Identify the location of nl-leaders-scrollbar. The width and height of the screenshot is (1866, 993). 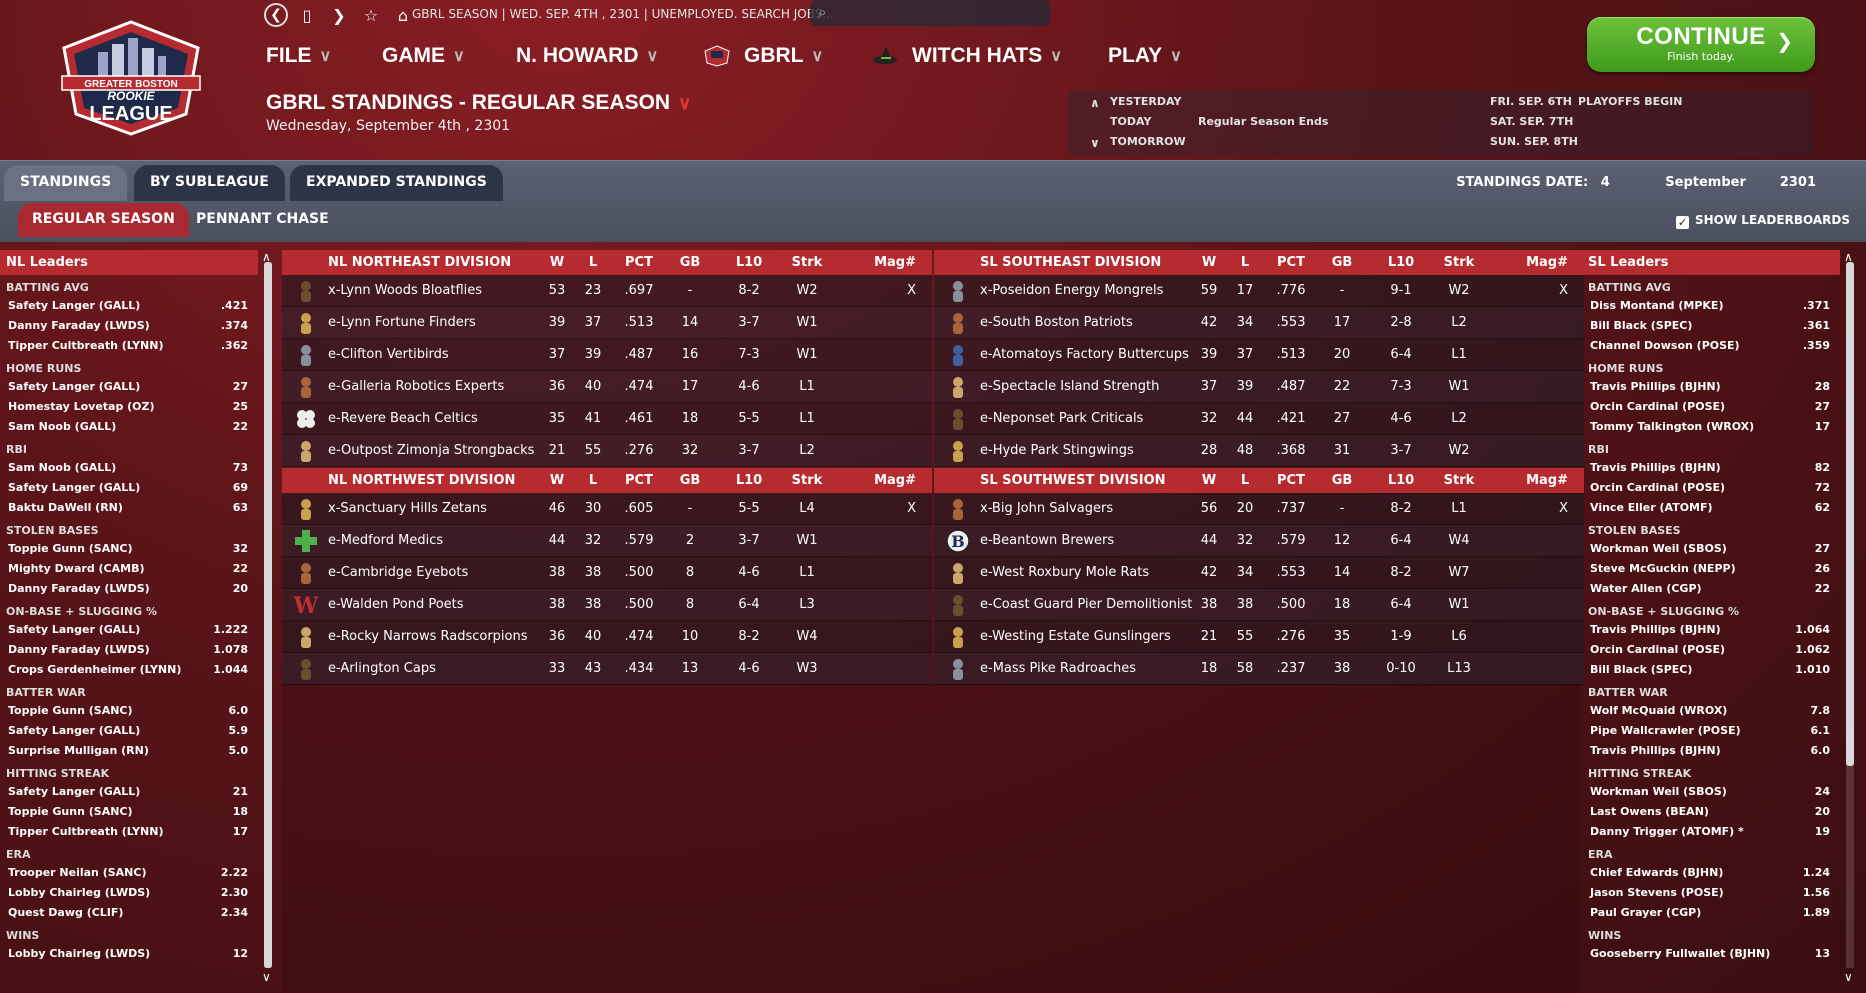
(268, 615).